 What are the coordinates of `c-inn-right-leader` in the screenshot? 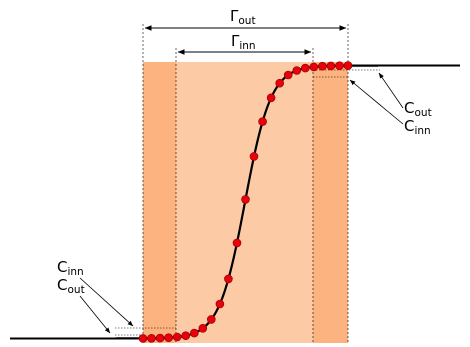 It's located at (376, 102).